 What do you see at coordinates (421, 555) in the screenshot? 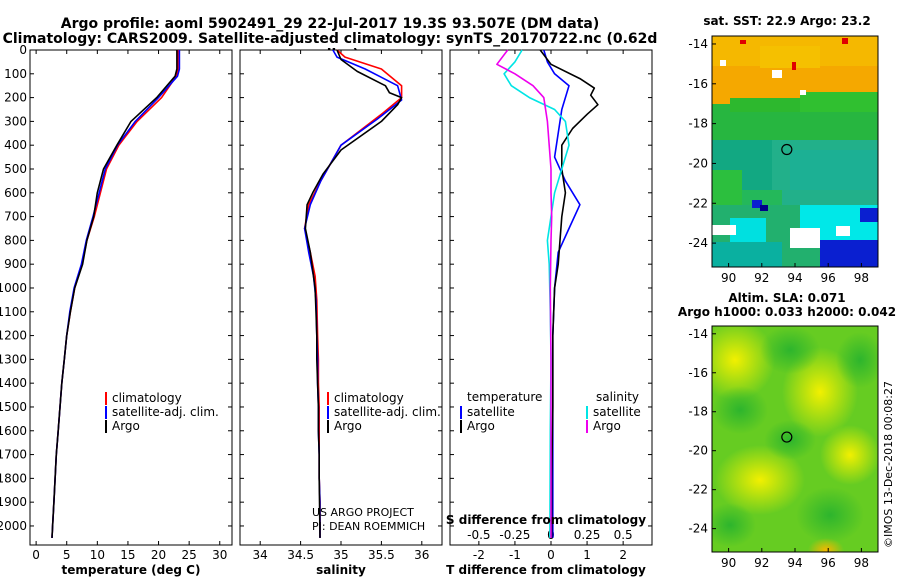
I see `x-tick-label: 36` at bounding box center [421, 555].